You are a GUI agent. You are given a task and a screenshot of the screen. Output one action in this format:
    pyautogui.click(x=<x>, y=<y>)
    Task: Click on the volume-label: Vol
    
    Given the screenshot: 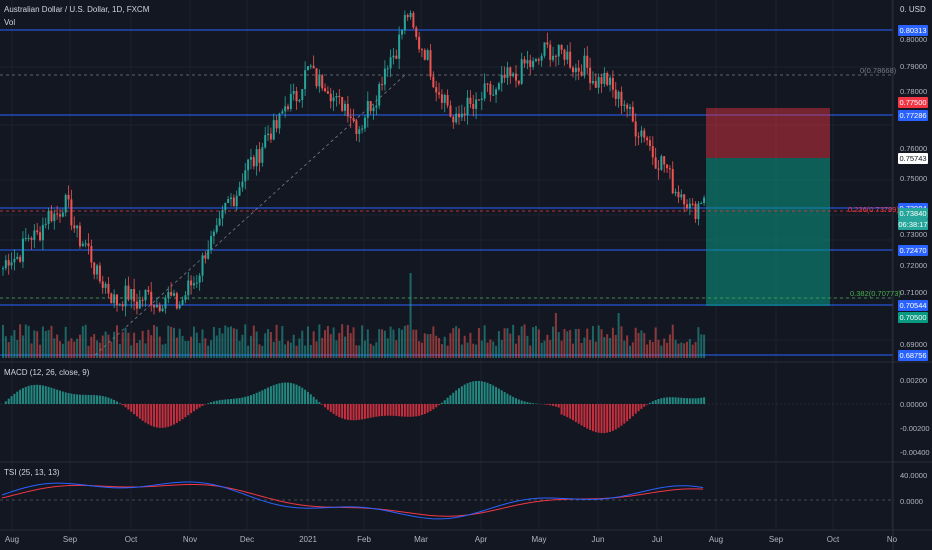 What is the action you would take?
    pyautogui.click(x=10, y=22)
    